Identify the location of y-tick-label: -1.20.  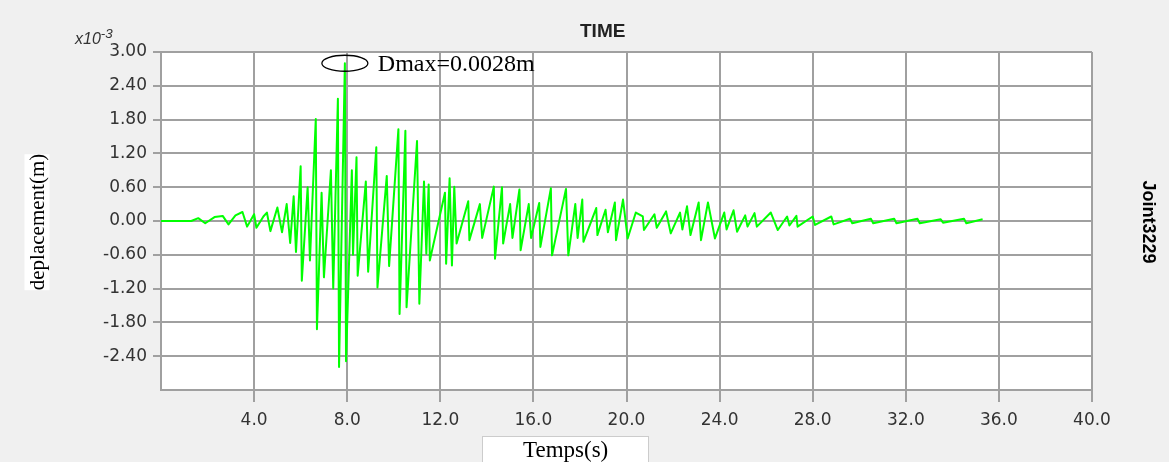
(125, 287).